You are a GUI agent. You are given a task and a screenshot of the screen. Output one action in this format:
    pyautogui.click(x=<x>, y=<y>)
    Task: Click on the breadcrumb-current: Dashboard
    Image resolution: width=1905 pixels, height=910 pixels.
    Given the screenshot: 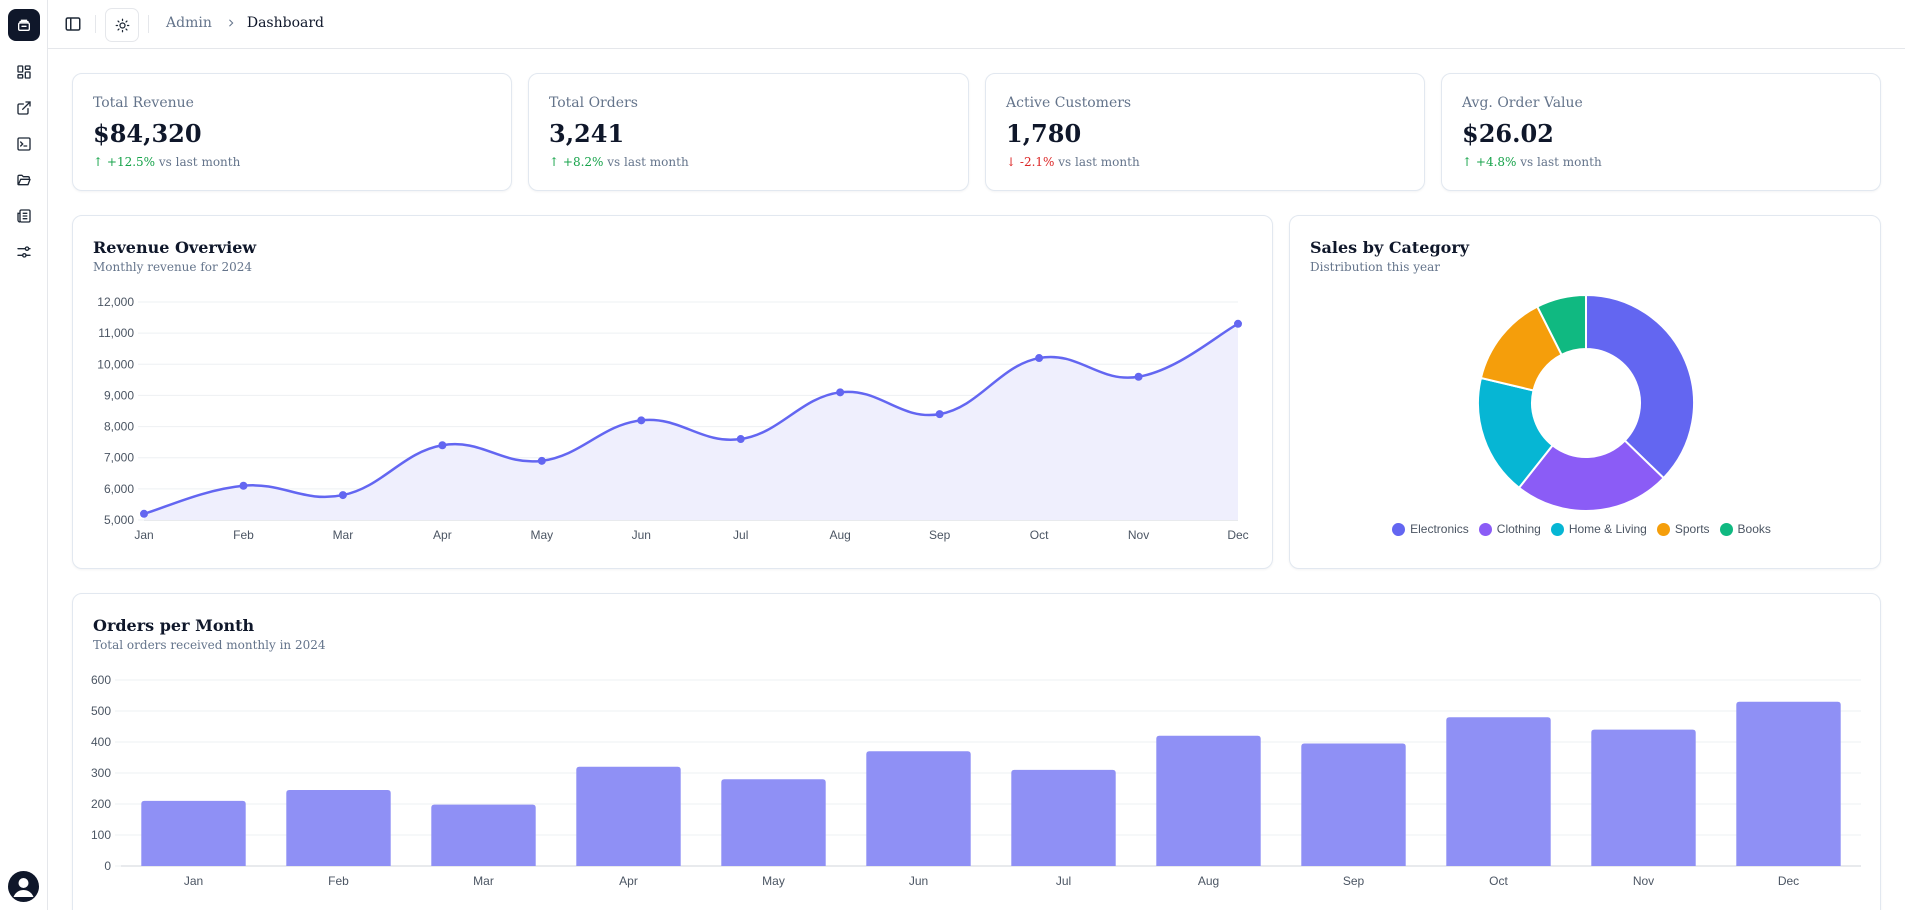 What is the action you would take?
    pyautogui.click(x=285, y=23)
    